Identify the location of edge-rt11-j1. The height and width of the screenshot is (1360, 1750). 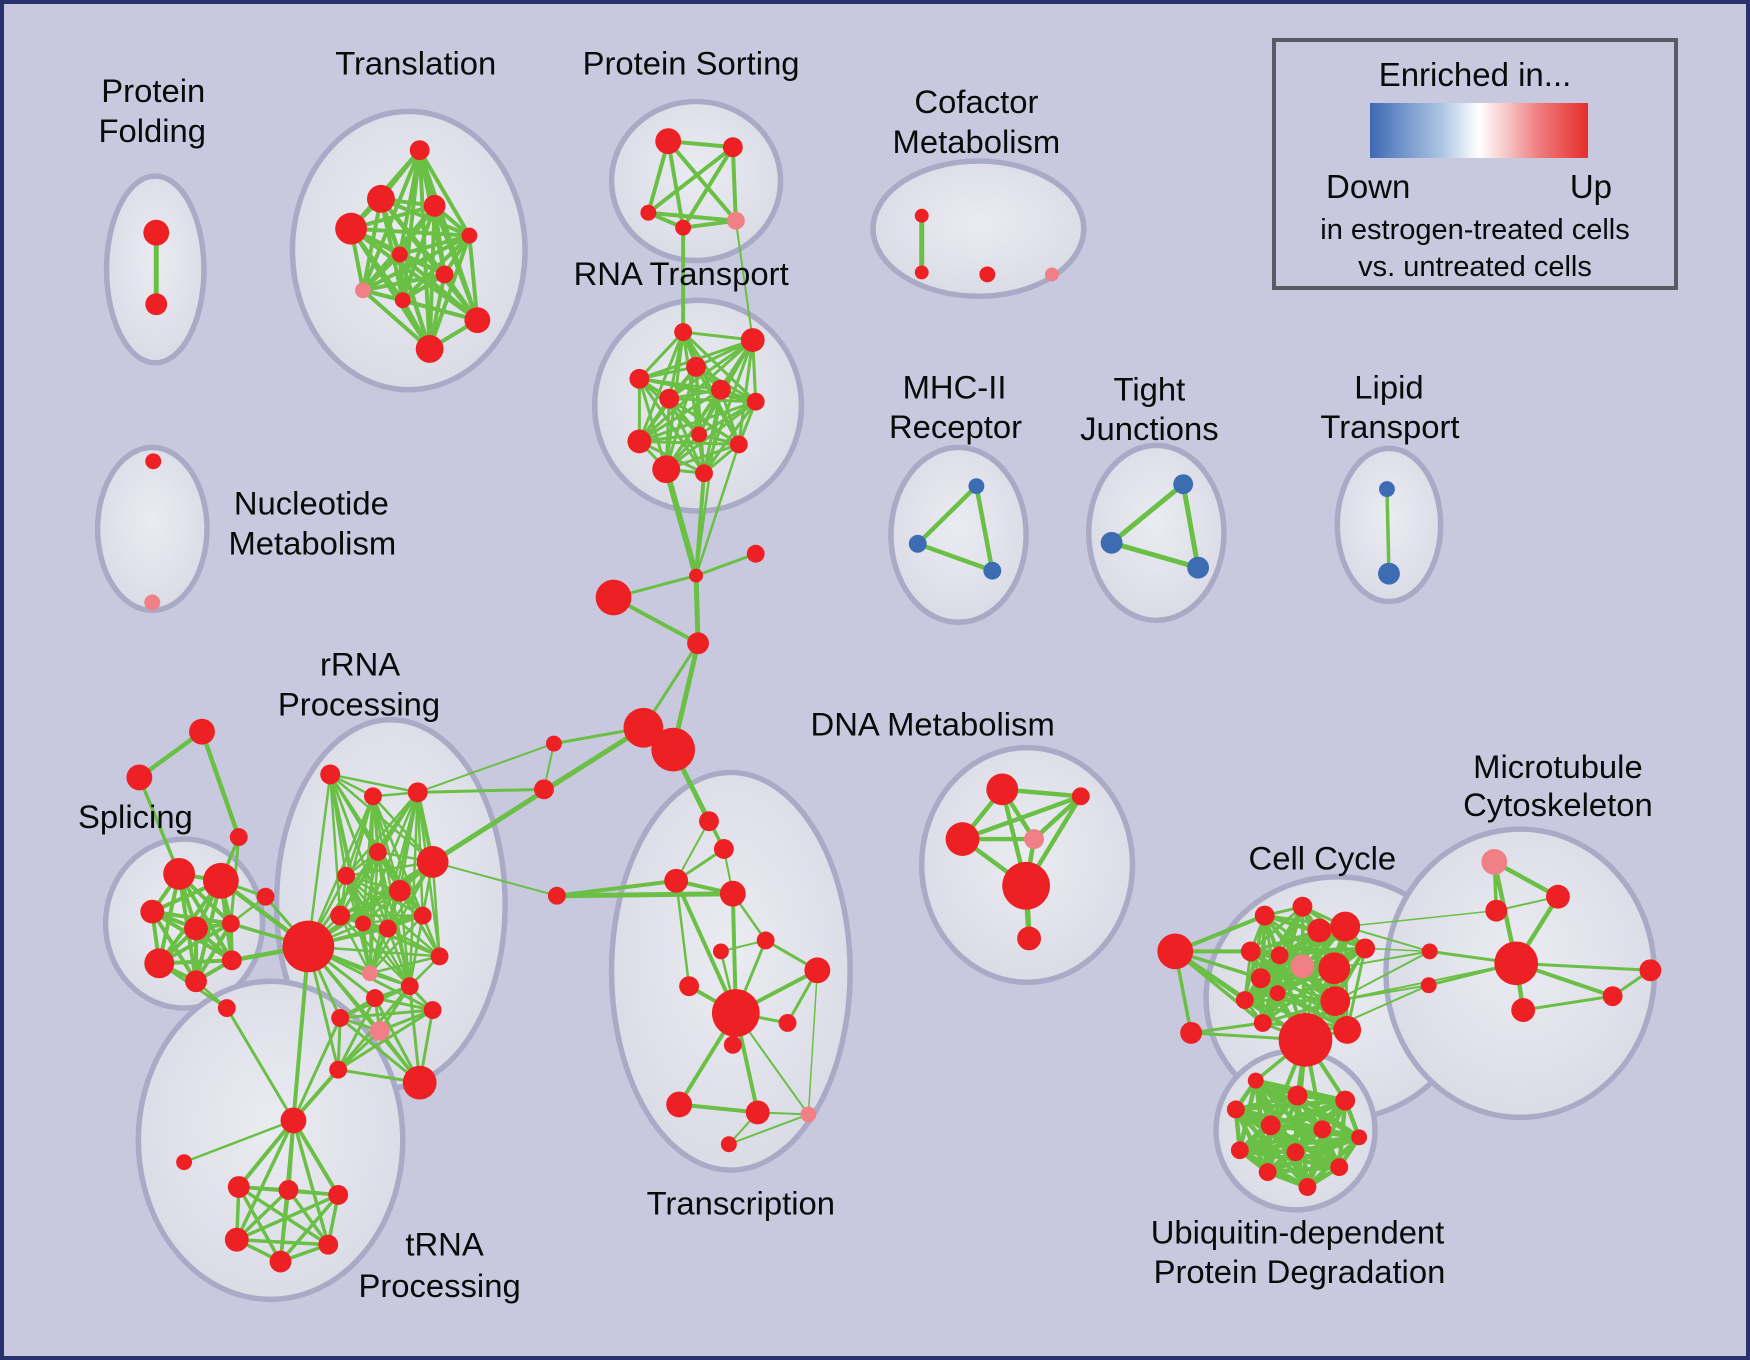
(681, 522).